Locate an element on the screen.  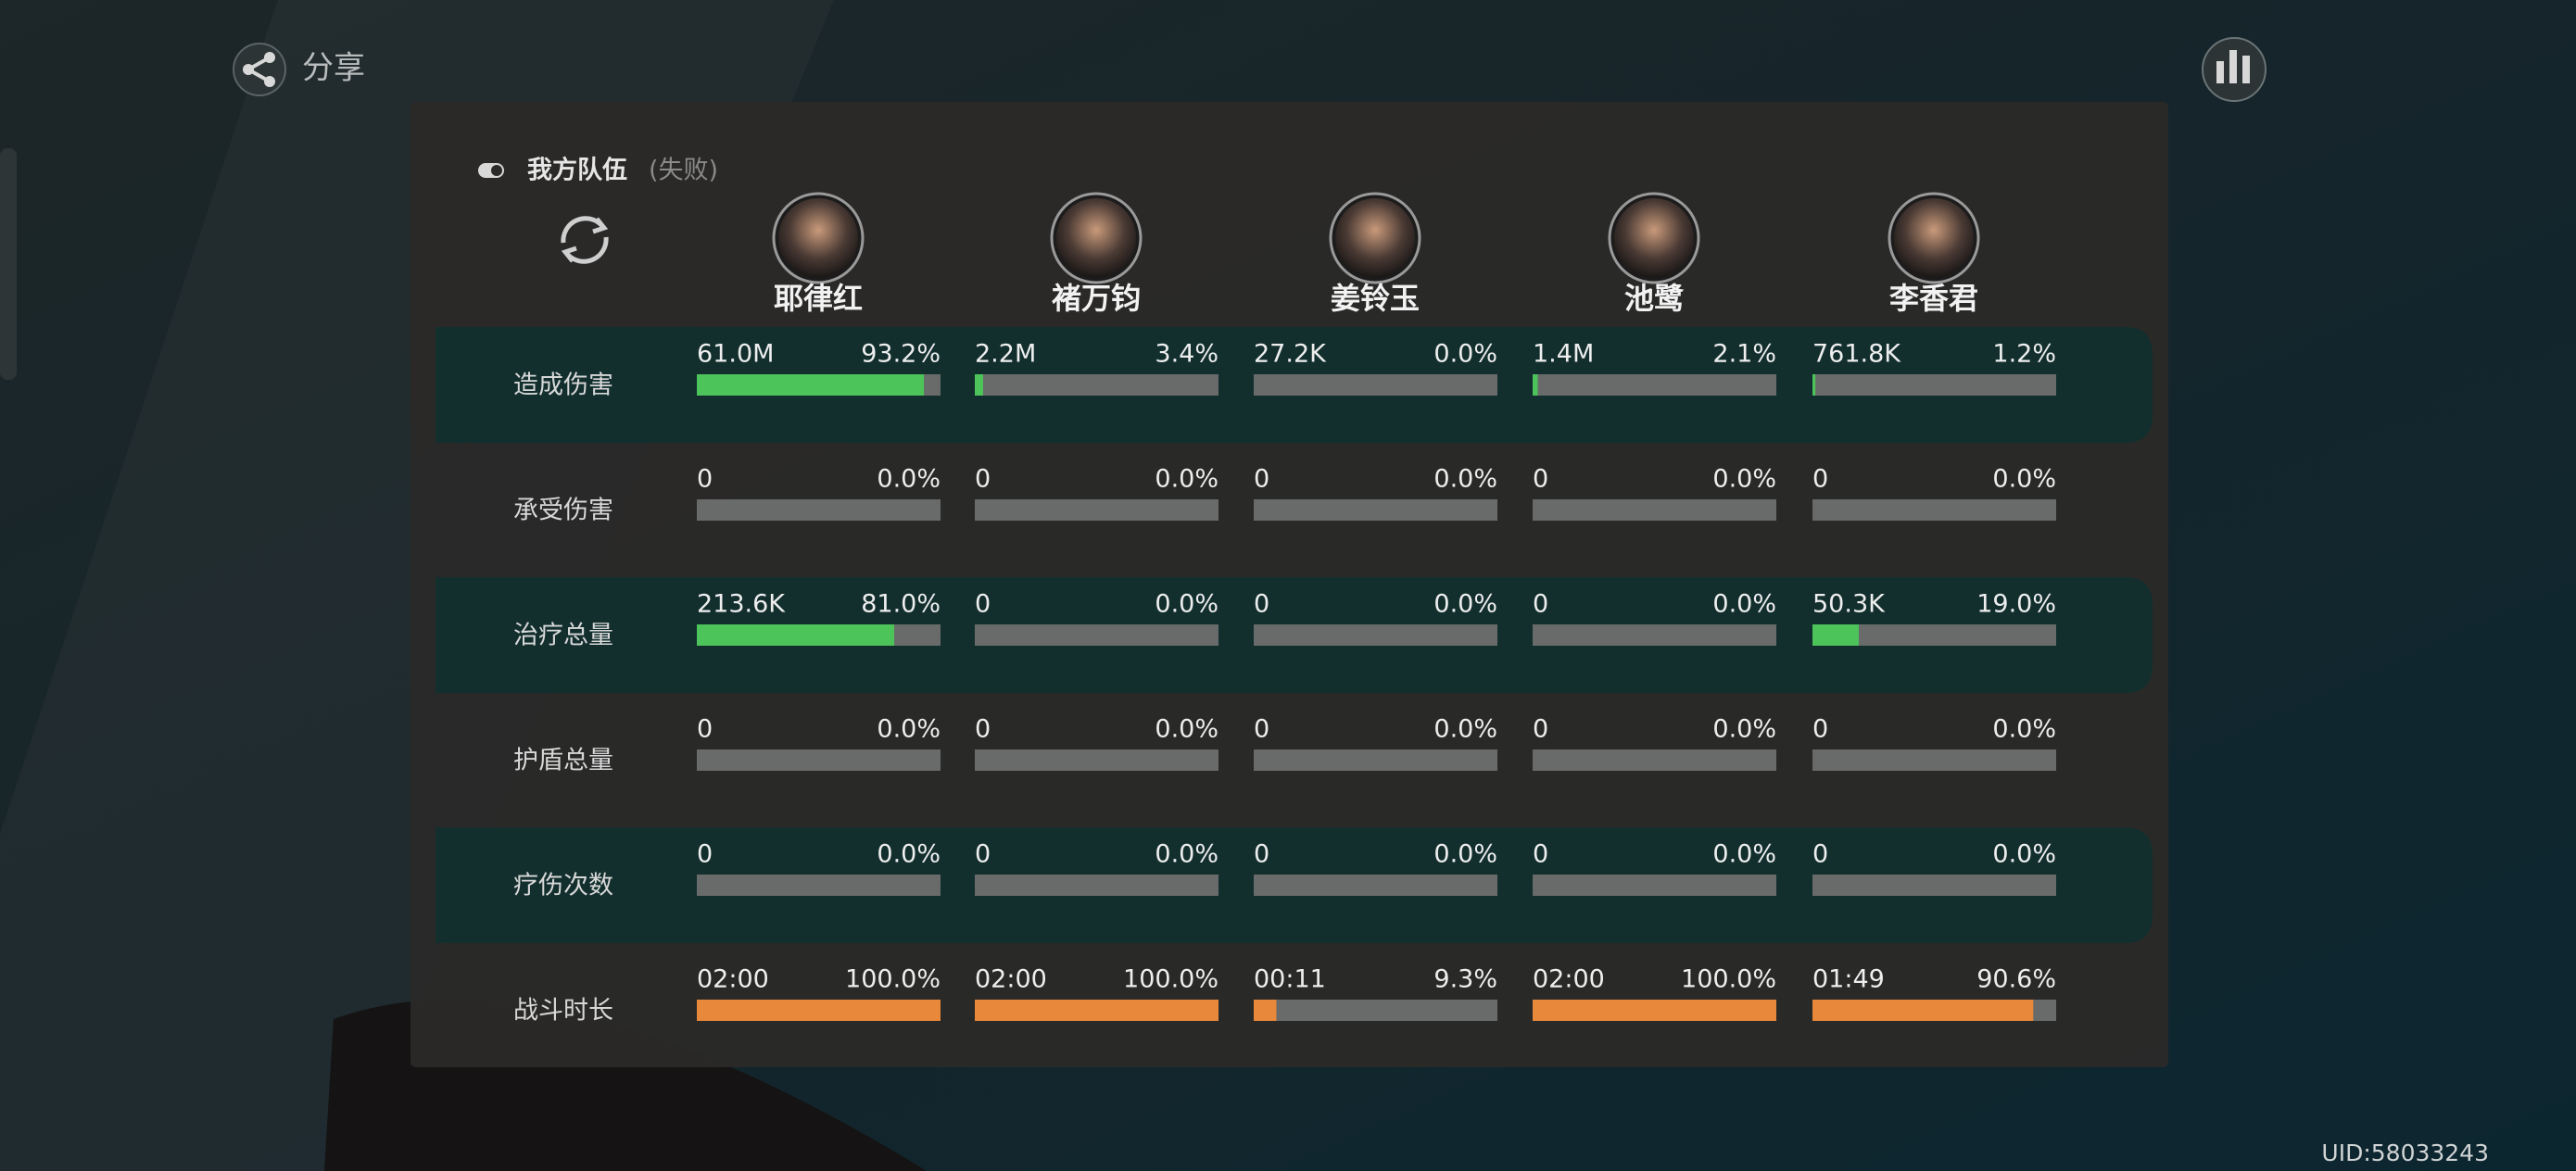
share-icon is located at coordinates (260, 70).